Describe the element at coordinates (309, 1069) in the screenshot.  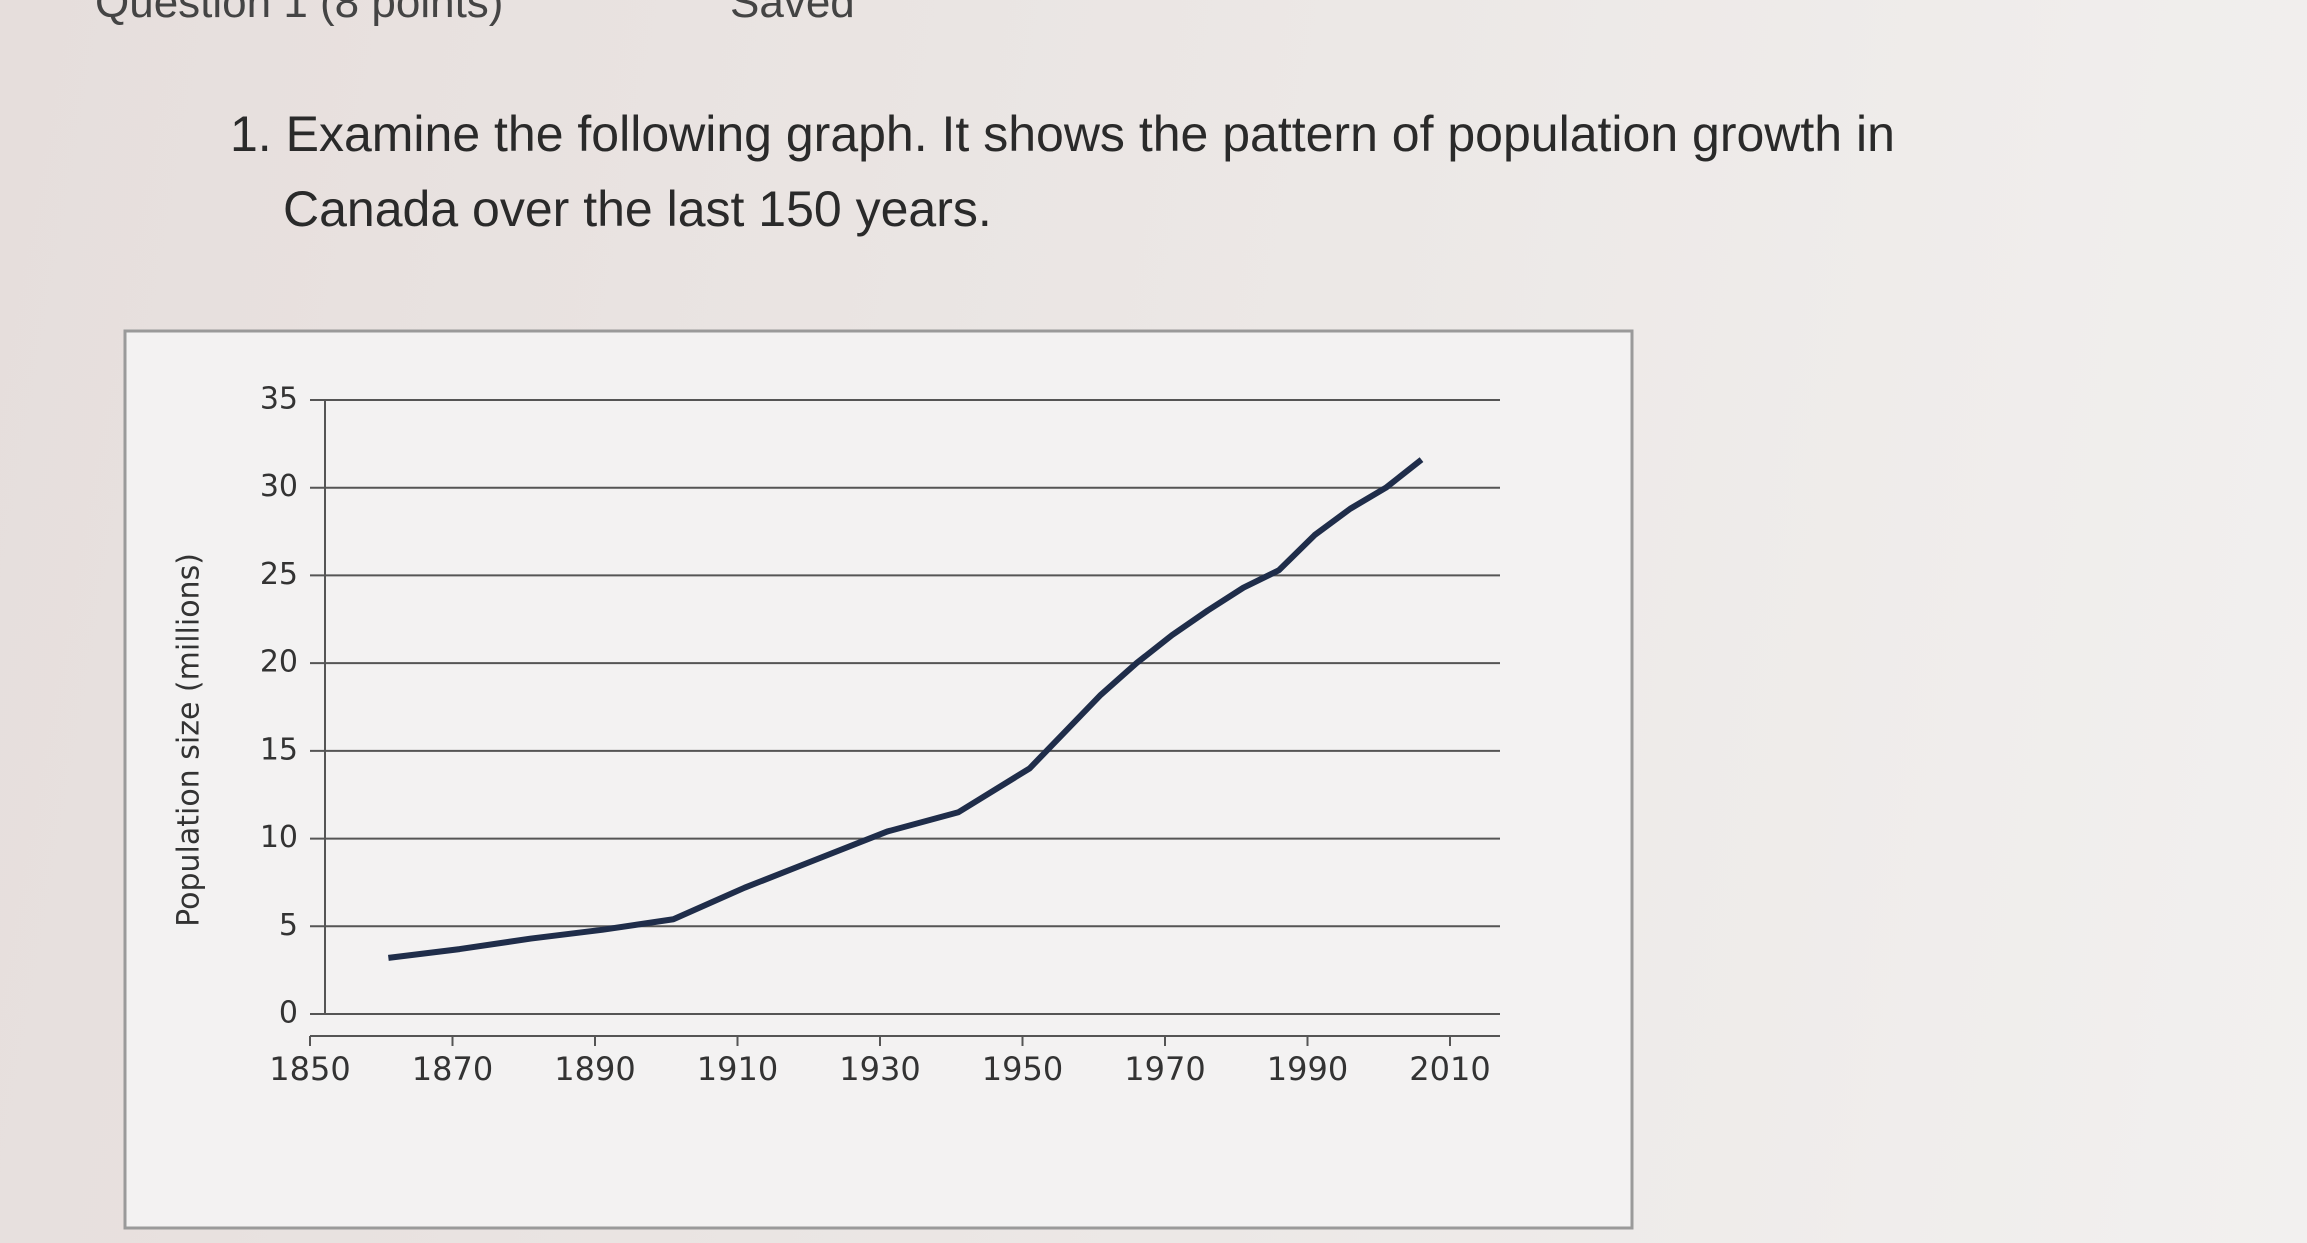
I see `x-tick-label: 1850` at that location.